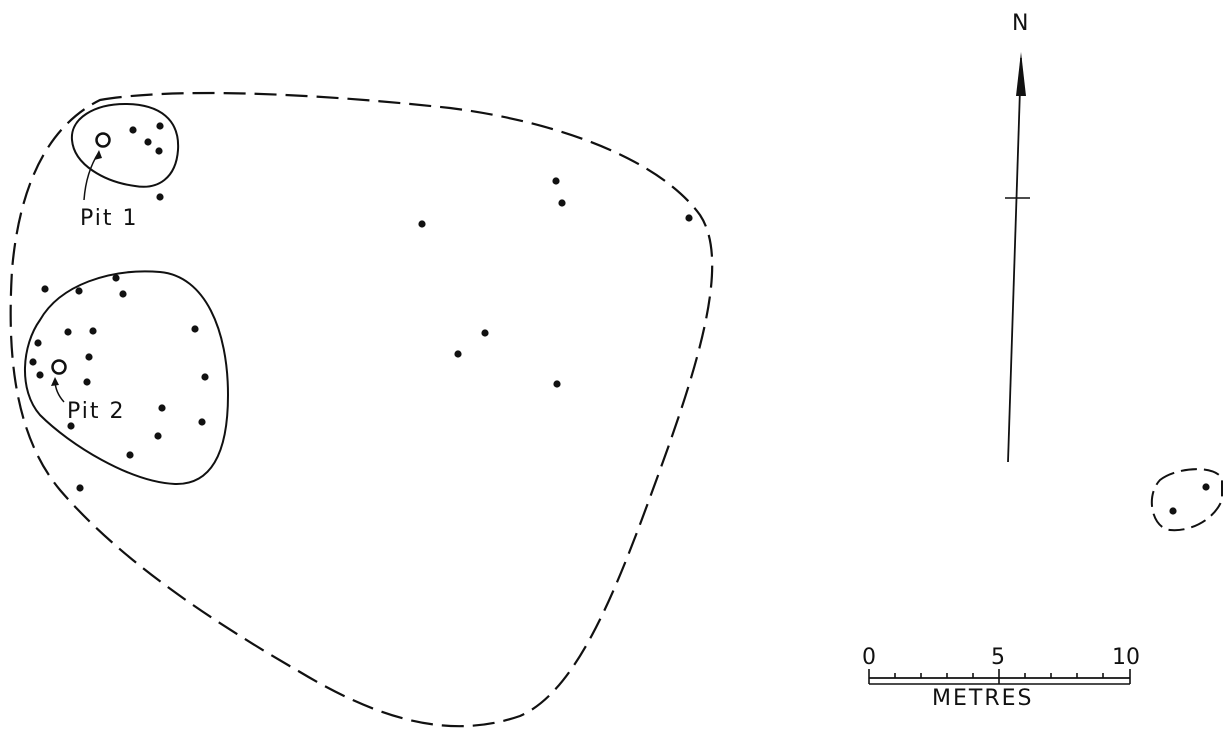  What do you see at coordinates (1021, 74) in the screenshot?
I see `north-arrow-head` at bounding box center [1021, 74].